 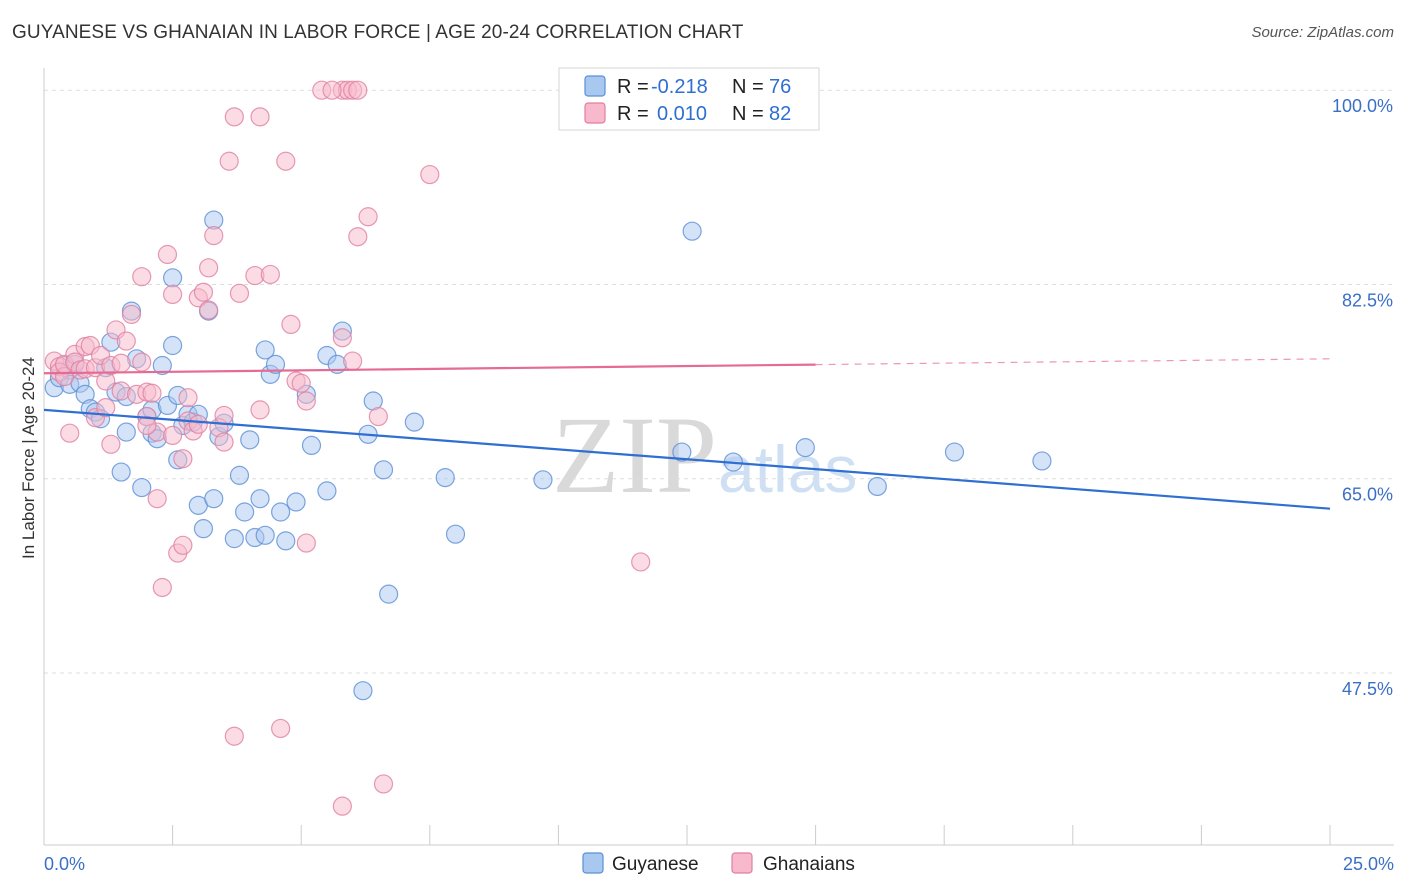 I want to click on x-tick-label-max: 25.0%, so click(x=1368, y=864).